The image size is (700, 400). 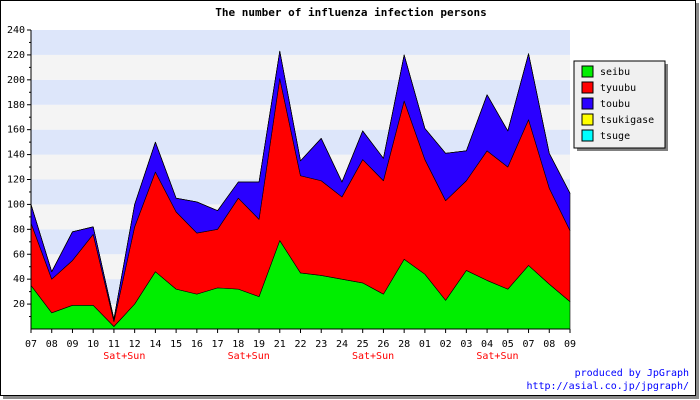 What do you see at coordinates (176, 344) in the screenshot?
I see `x-tick-label: 15` at bounding box center [176, 344].